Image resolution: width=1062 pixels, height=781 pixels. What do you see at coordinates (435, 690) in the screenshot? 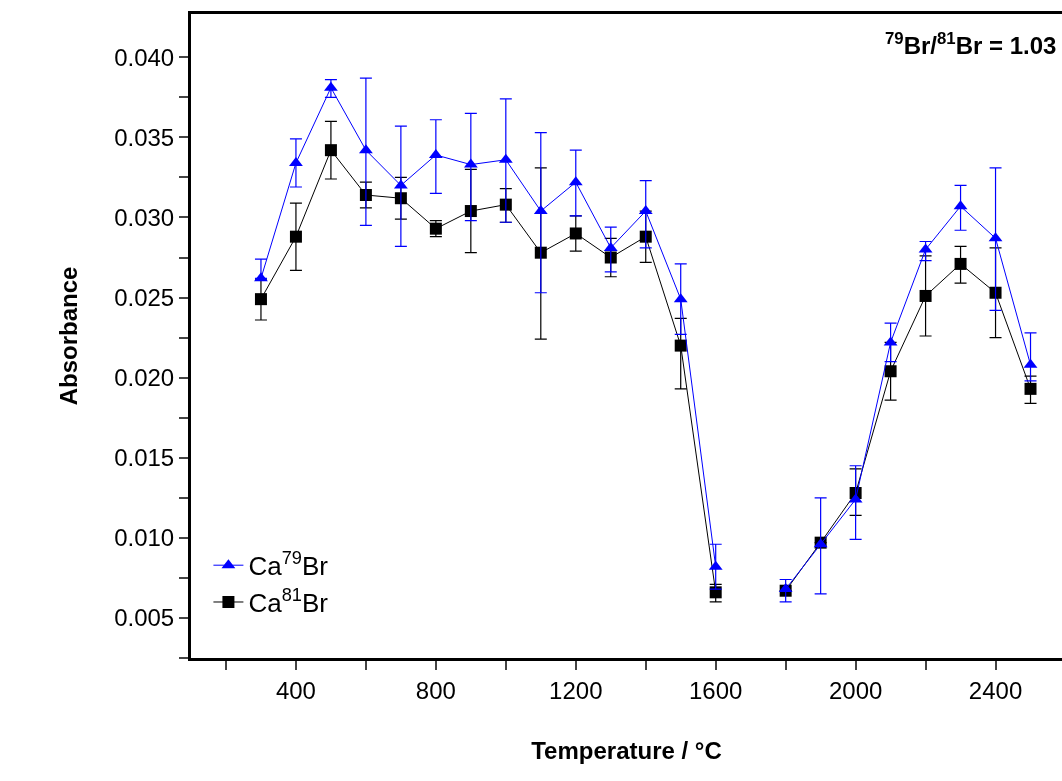
I see `x-tick-label: 800` at bounding box center [435, 690].